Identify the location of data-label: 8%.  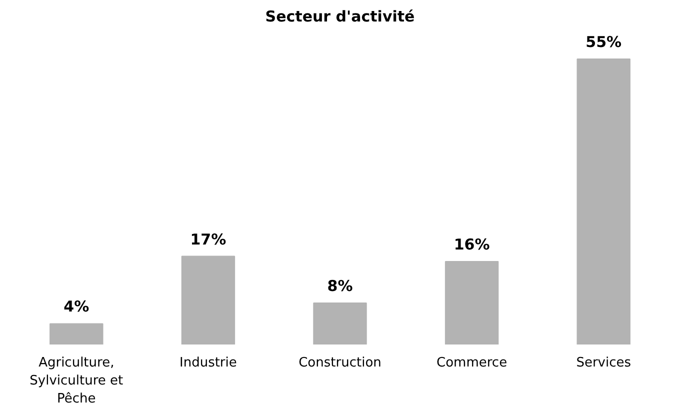
(340, 285).